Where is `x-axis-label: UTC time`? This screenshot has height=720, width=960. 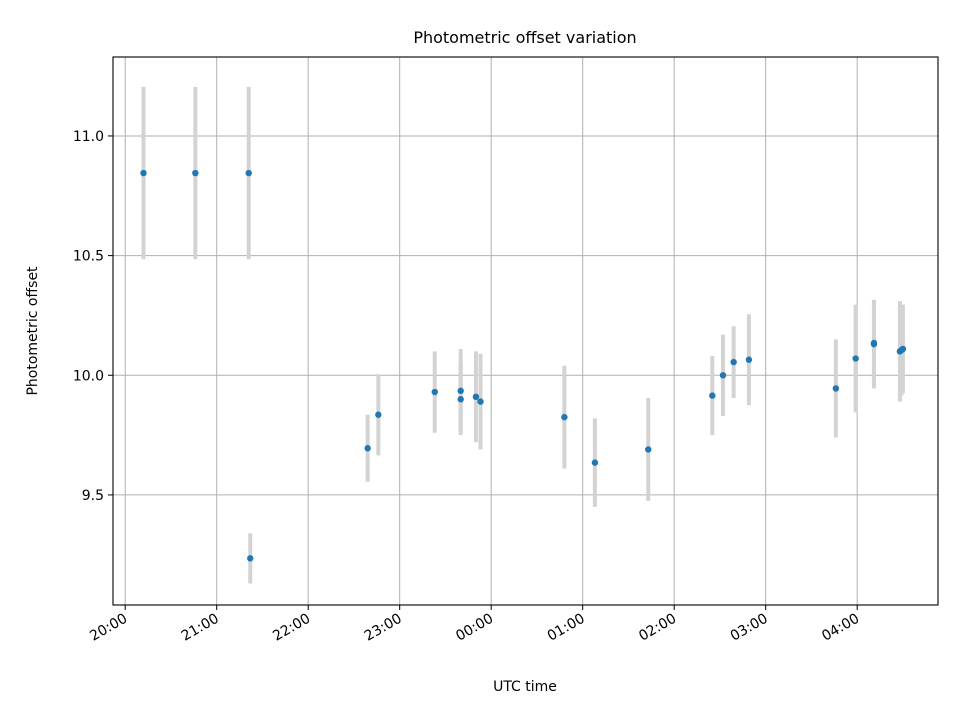
x-axis-label: UTC time is located at coordinates (525, 687).